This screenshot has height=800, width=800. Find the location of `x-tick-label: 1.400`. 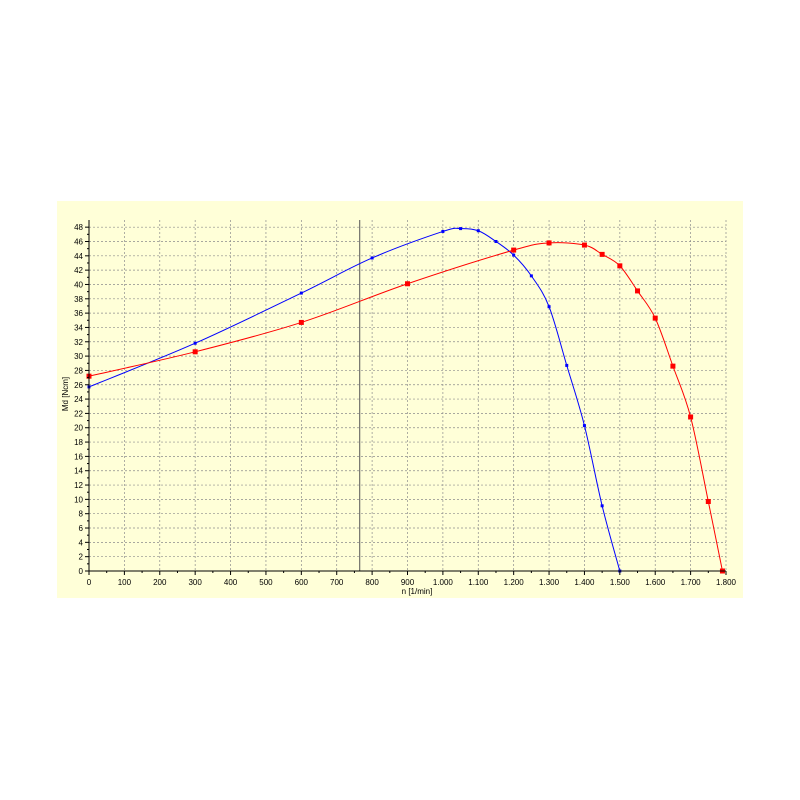

x-tick-label: 1.400 is located at coordinates (584, 582).